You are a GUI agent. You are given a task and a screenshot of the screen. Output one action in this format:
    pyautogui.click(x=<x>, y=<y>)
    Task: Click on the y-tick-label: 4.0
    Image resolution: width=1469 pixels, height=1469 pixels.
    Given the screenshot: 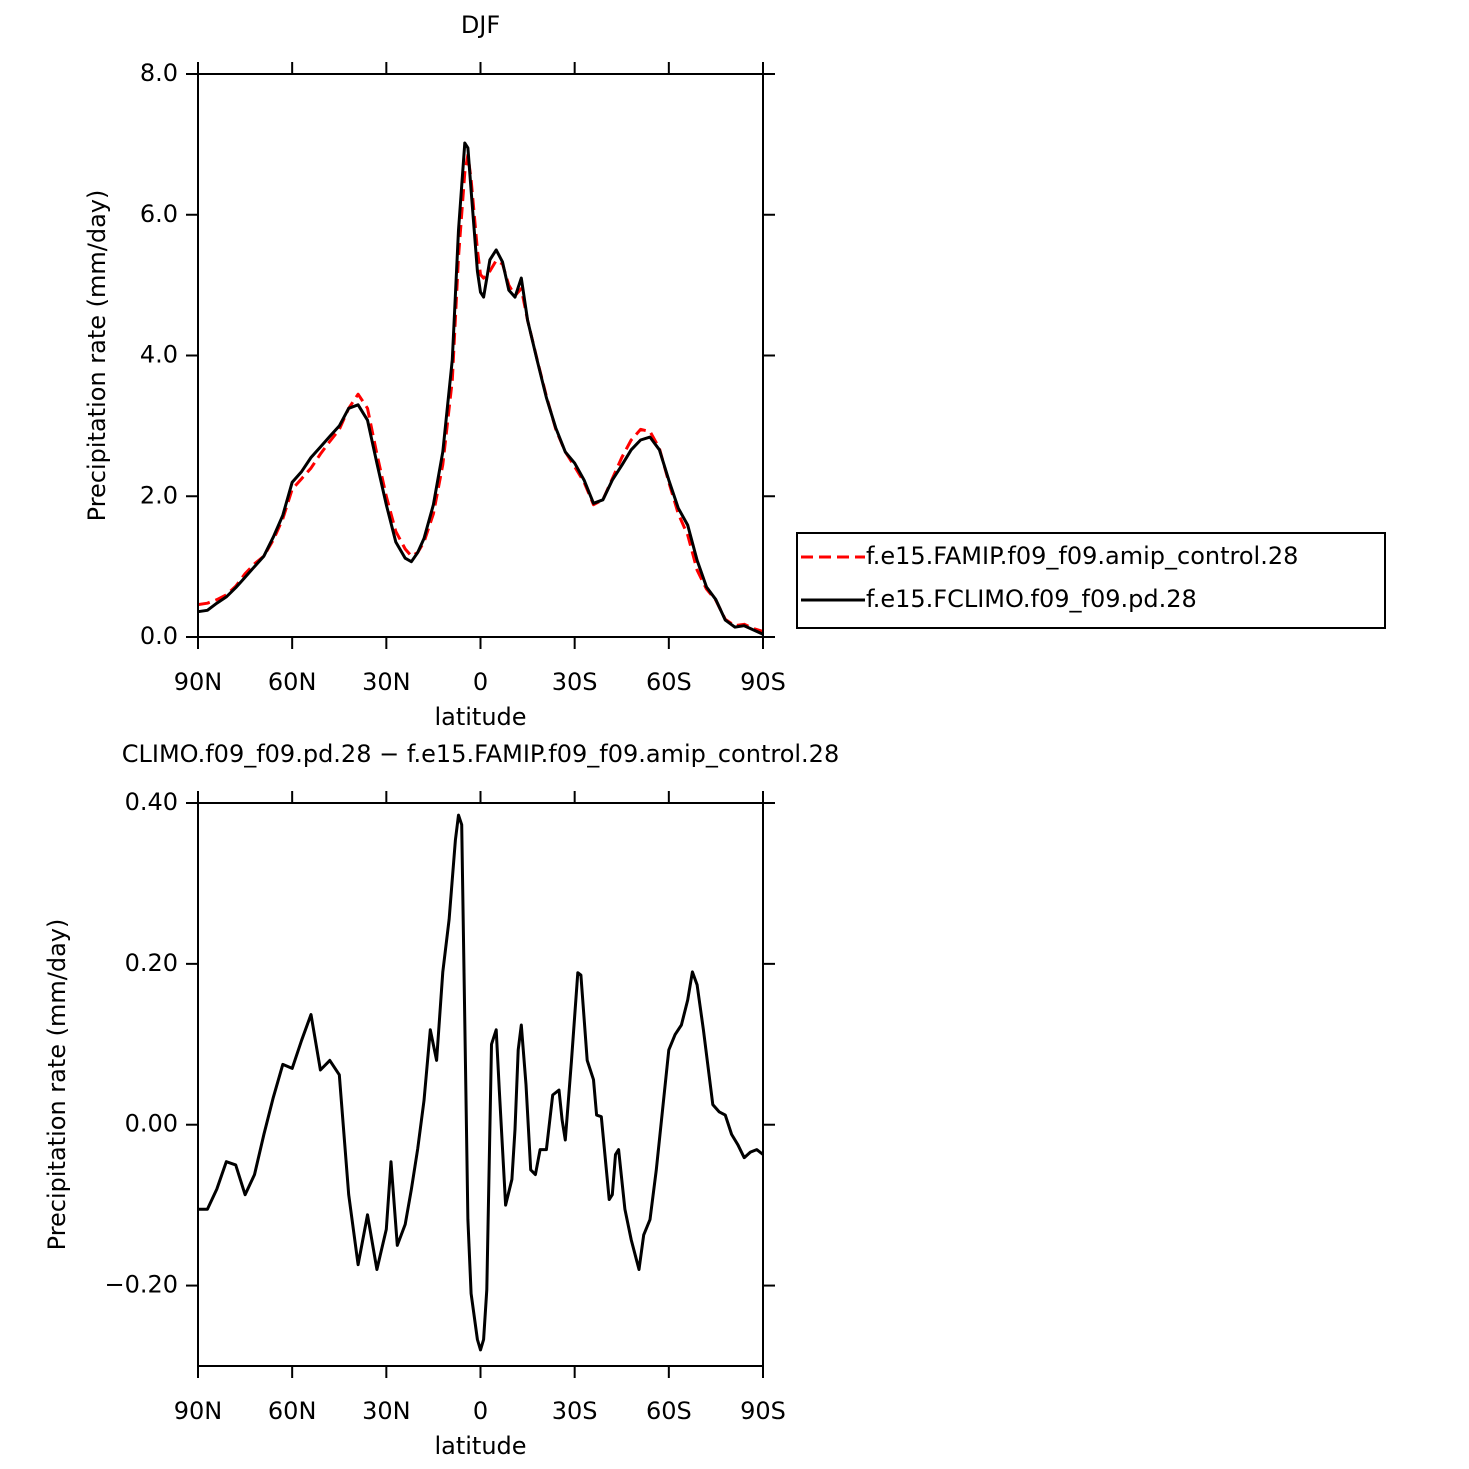 What is the action you would take?
    pyautogui.click(x=159, y=355)
    